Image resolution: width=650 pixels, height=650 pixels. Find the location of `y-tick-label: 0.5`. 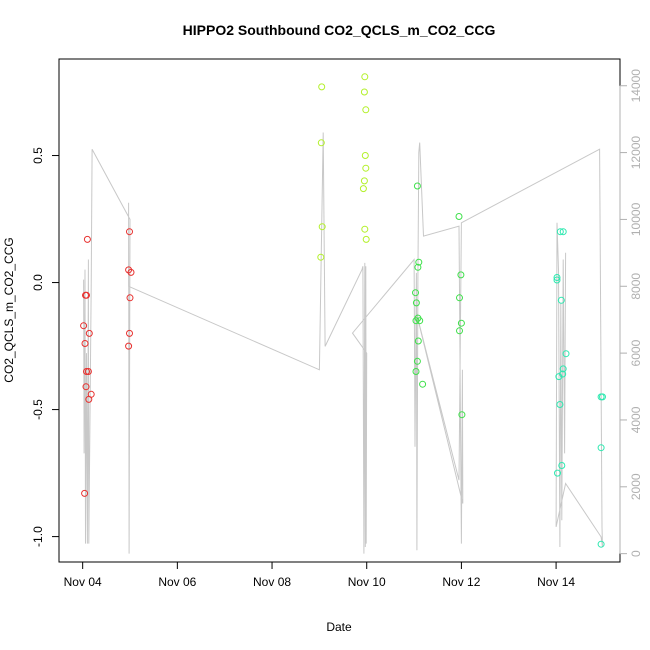

y-tick-label: 0.5 is located at coordinates (38, 155).